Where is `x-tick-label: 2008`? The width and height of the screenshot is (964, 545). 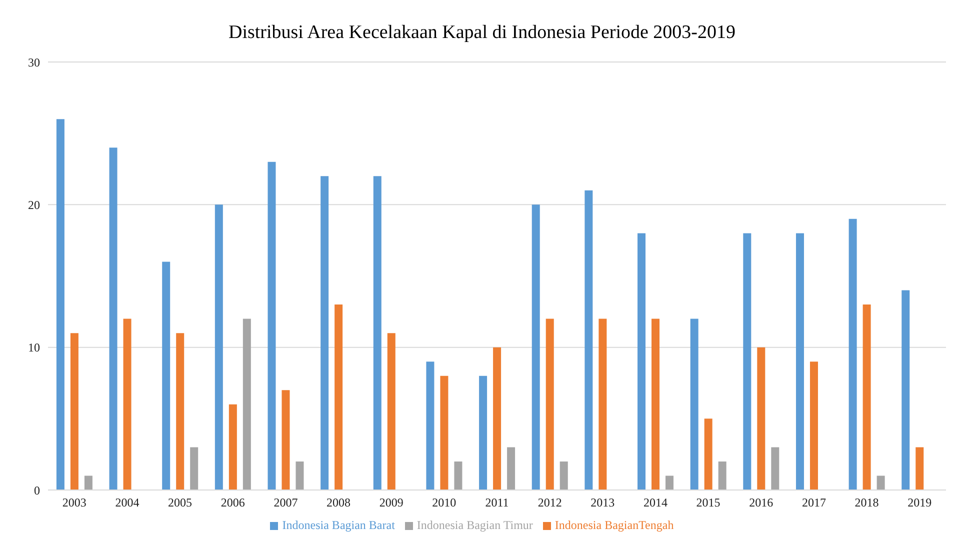 x-tick-label: 2008 is located at coordinates (338, 503).